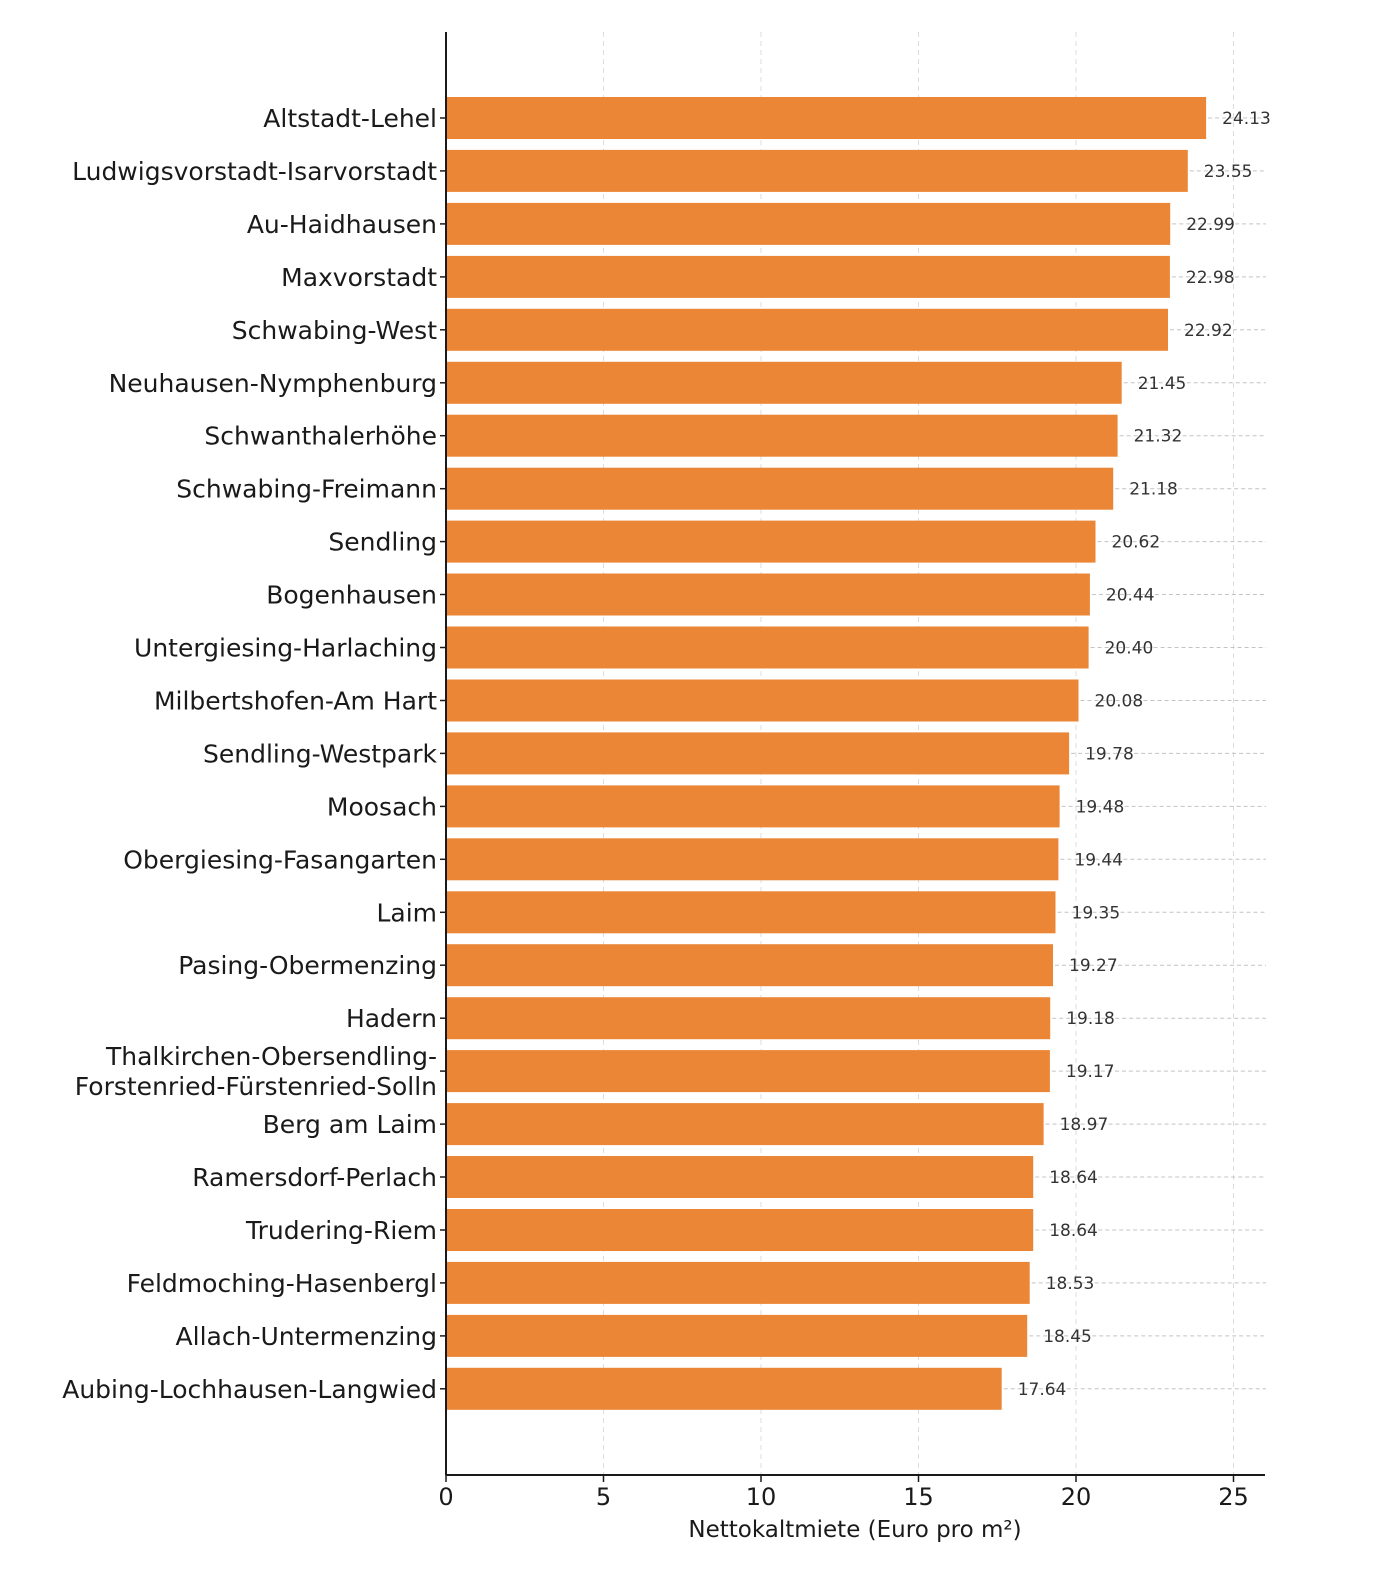 Image resolution: width=1400 pixels, height=1572 pixels. What do you see at coordinates (341, 1230) in the screenshot?
I see `category-label-line: Trudering-Riem` at bounding box center [341, 1230].